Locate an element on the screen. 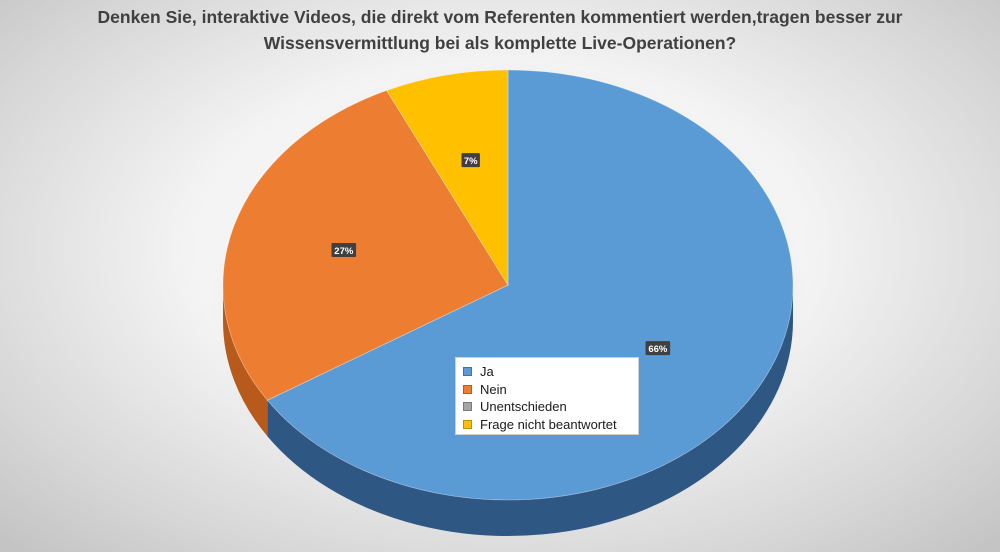  legend-label: Frage nicht beantwortet is located at coordinates (548, 424).